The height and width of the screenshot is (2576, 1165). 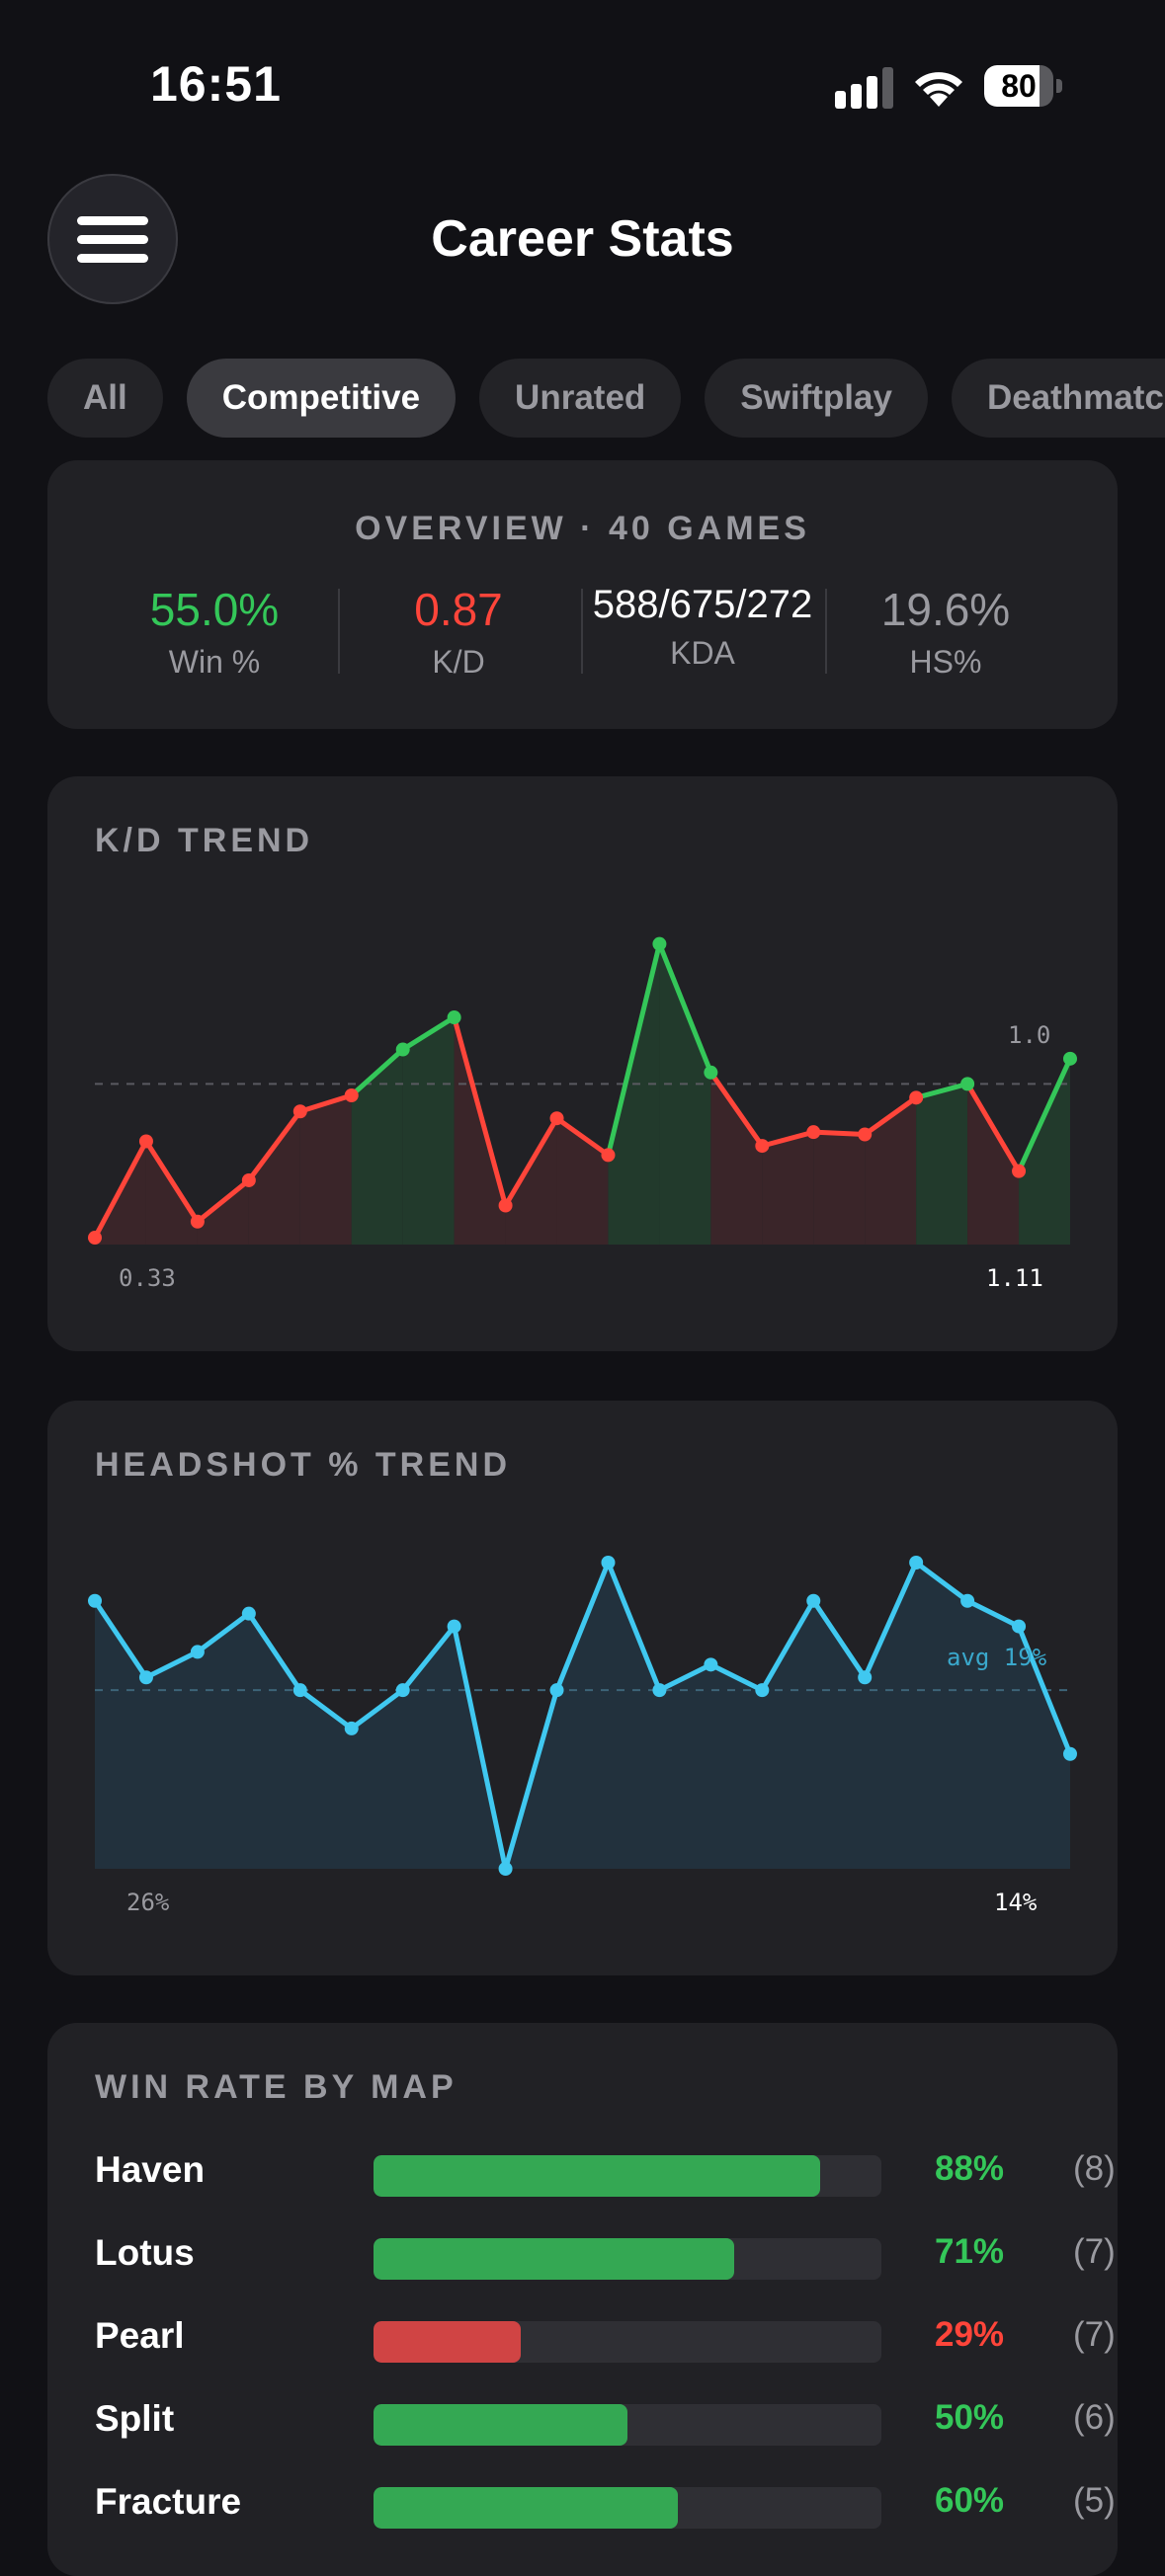 I want to click on stat-kd: 0.87 K/D, so click(x=458, y=632).